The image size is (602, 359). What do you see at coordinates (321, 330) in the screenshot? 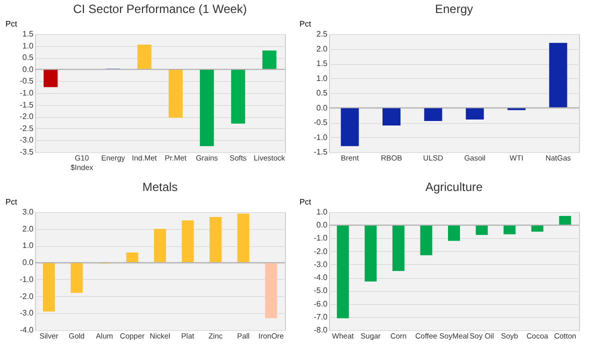
I see `y-tick-label: -8.0` at bounding box center [321, 330].